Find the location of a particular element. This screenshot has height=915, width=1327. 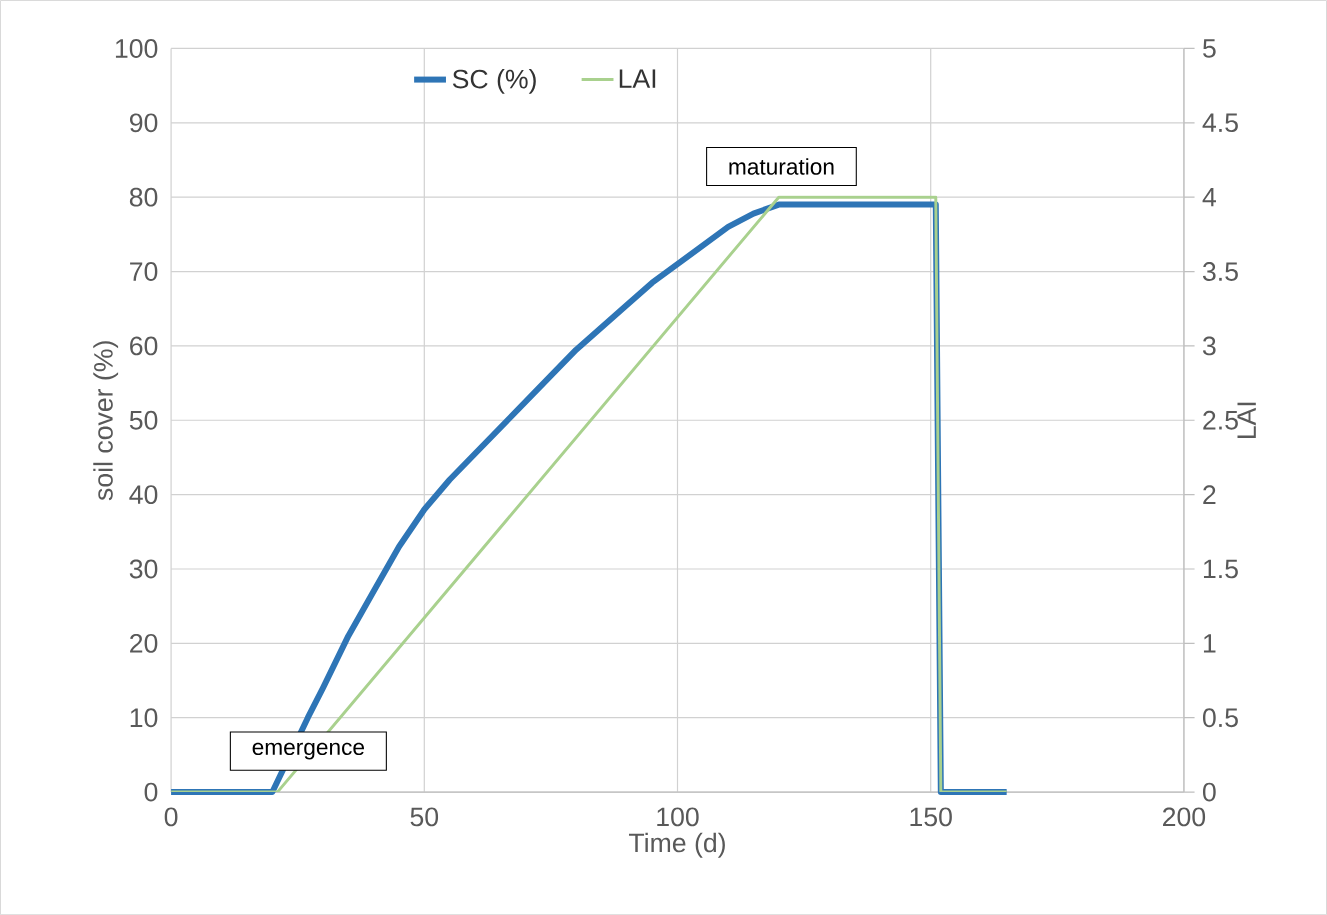

x-tick-label: 150 is located at coordinates (931, 817).